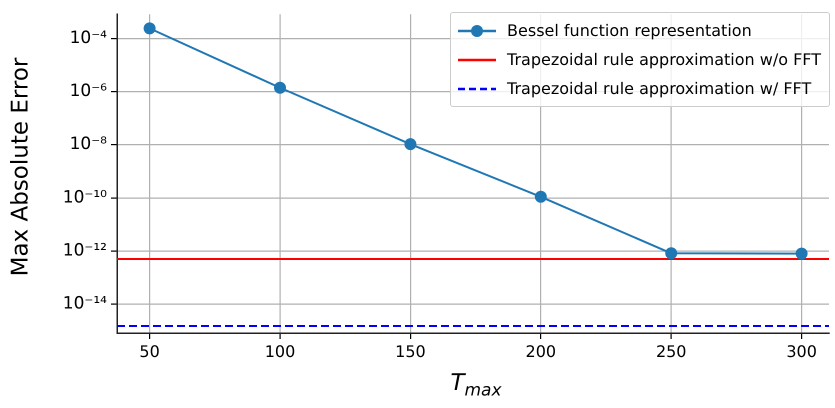 The height and width of the screenshot is (408, 835). Describe the element at coordinates (89, 144) in the screenshot. I see `y-tick-label: 10⁻⁸` at that location.